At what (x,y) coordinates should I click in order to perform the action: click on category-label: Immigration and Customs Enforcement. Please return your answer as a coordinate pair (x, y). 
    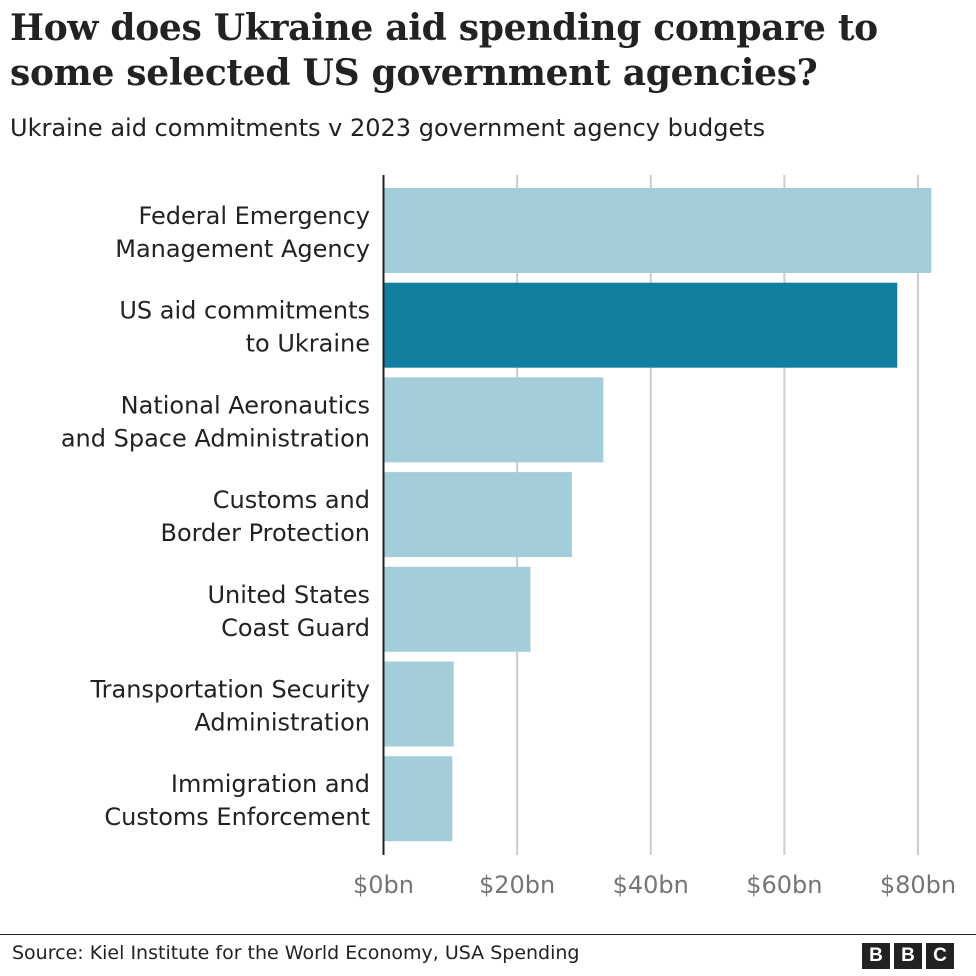
    Looking at the image, I should click on (237, 800).